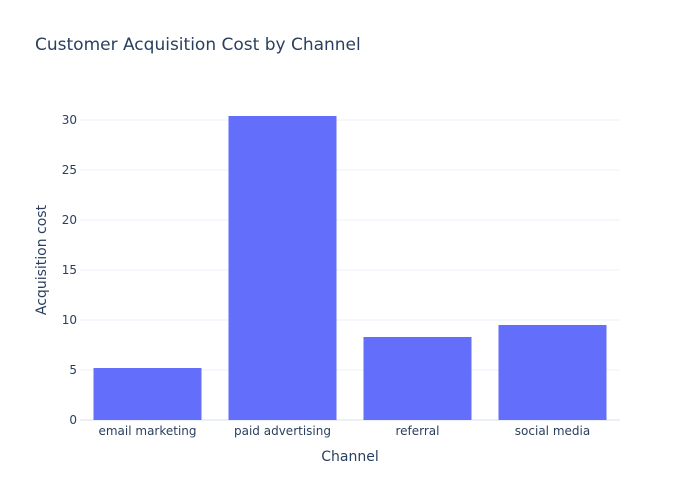 The width and height of the screenshot is (700, 500). What do you see at coordinates (552, 431) in the screenshot?
I see `x-tick-label: social media` at bounding box center [552, 431].